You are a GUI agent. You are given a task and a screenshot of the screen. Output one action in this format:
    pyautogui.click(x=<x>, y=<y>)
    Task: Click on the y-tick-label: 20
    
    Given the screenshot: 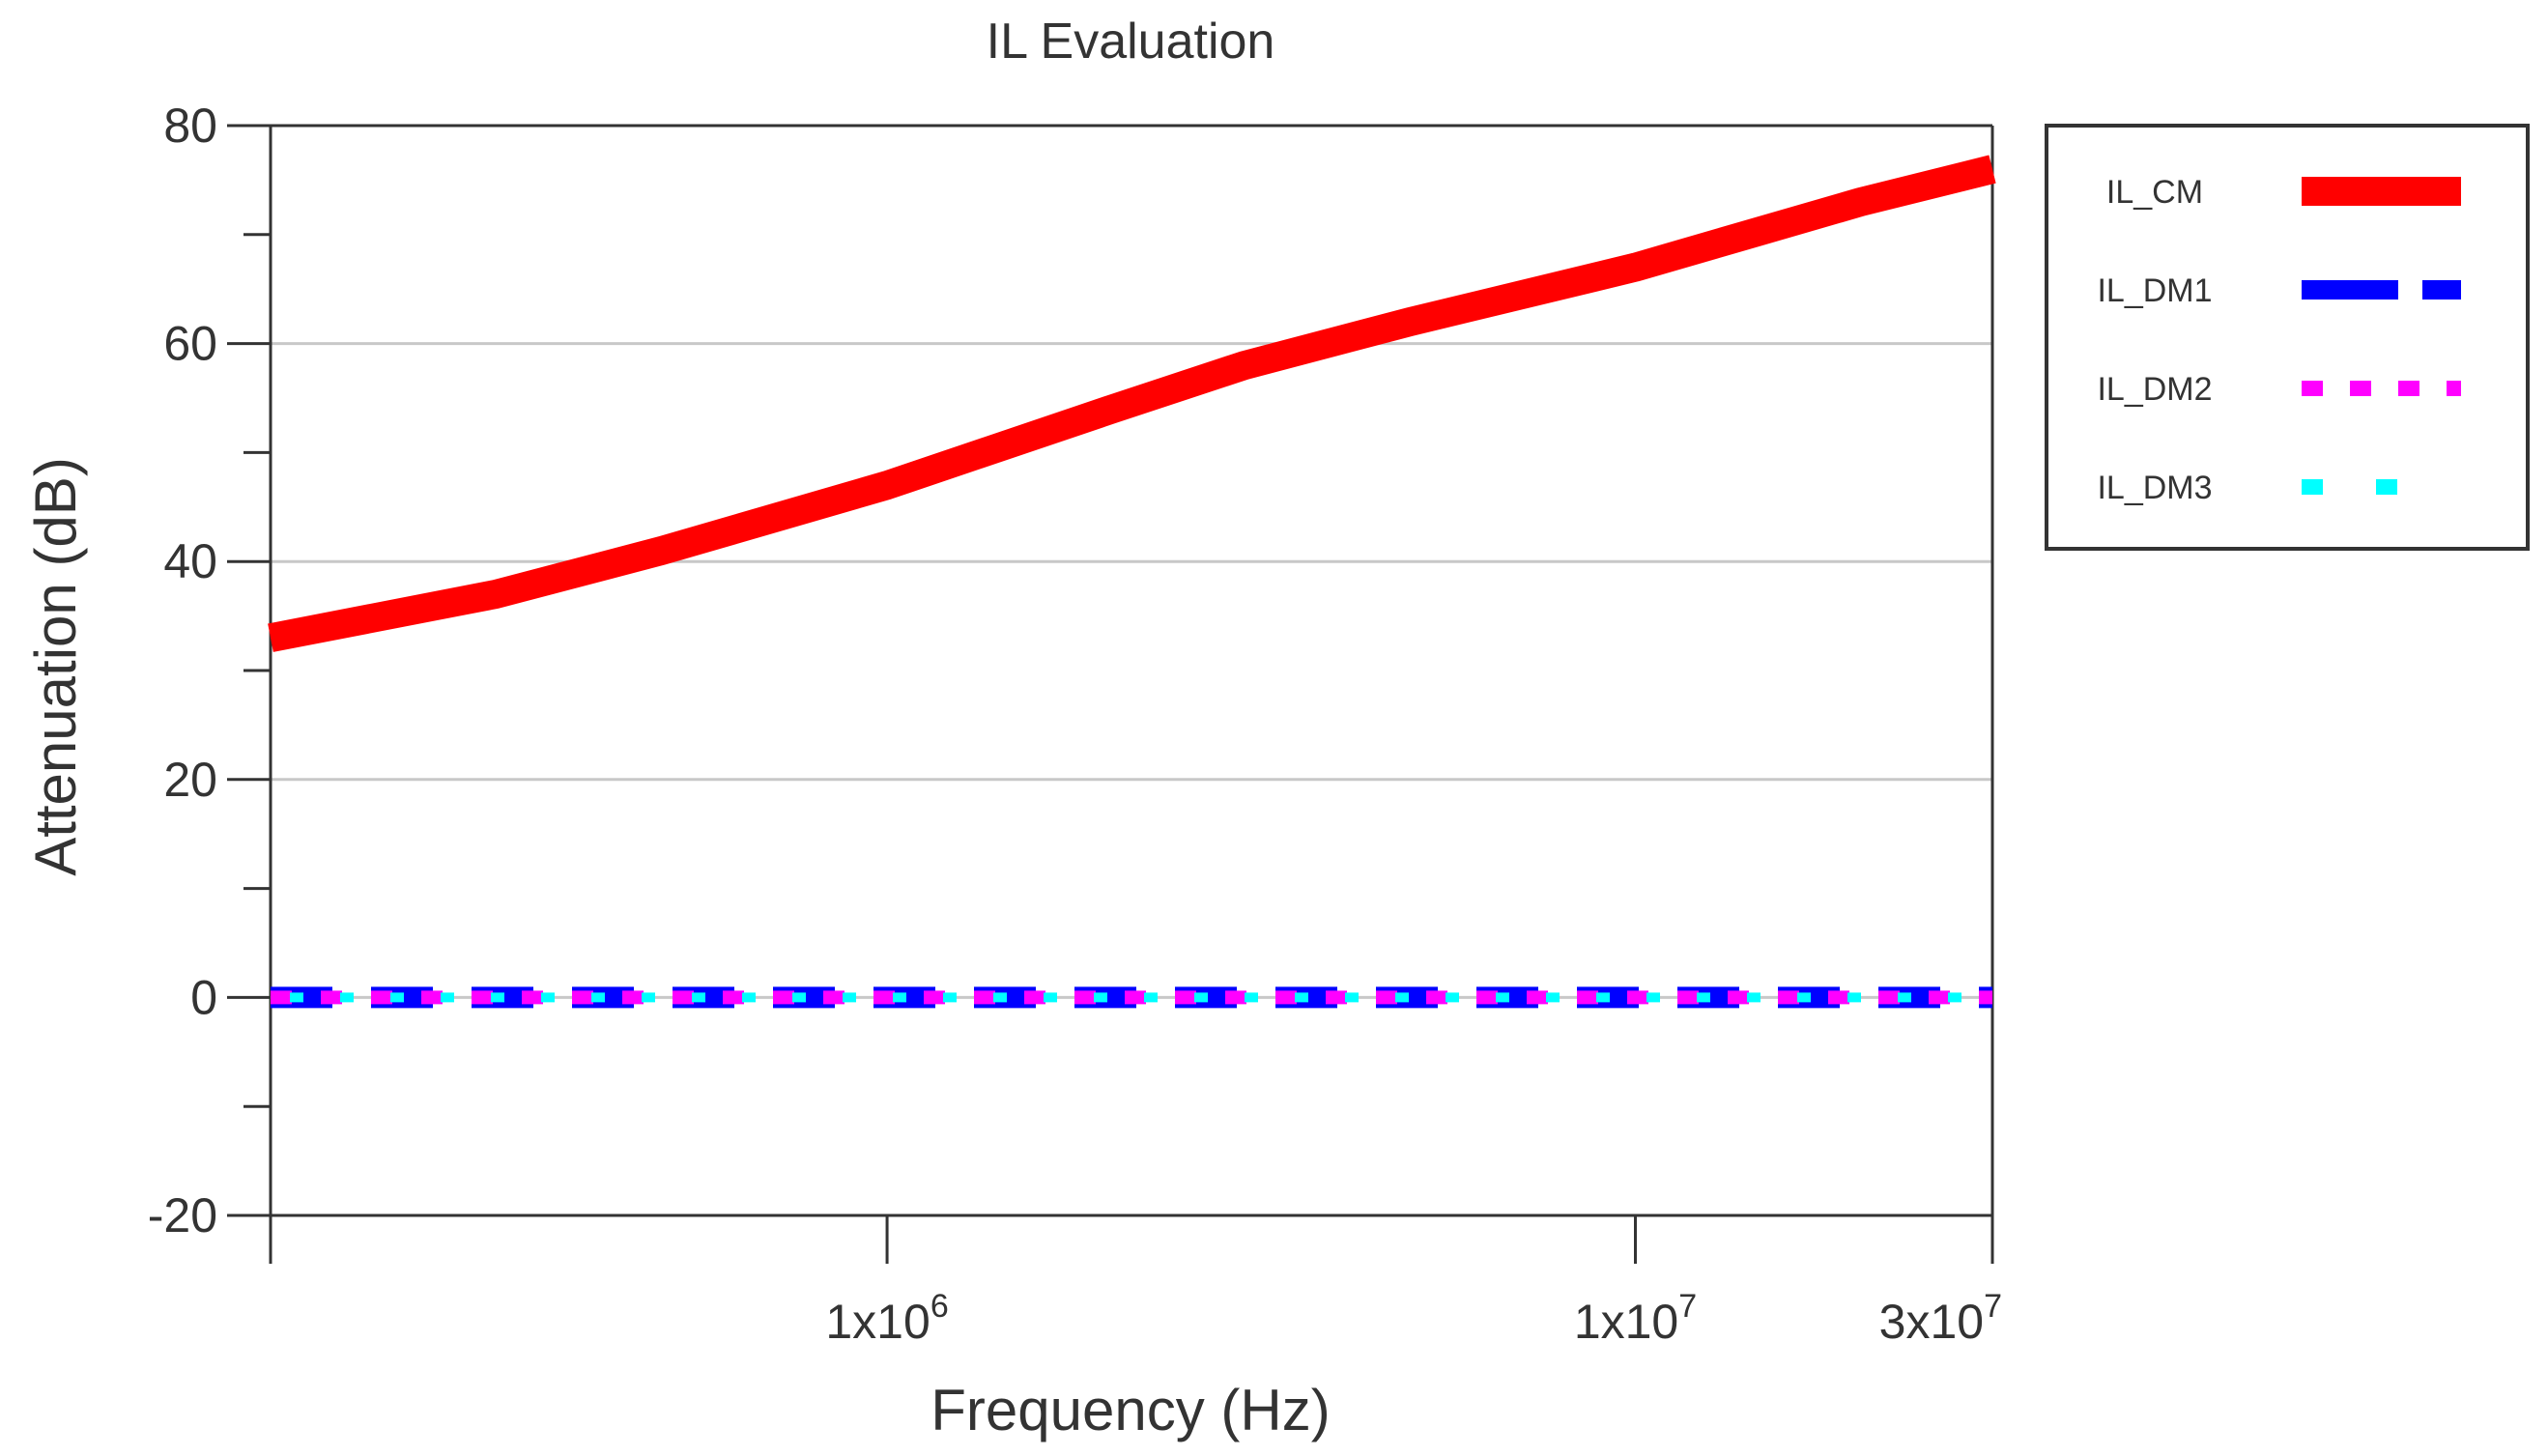 What is the action you would take?
    pyautogui.click(x=190, y=780)
    